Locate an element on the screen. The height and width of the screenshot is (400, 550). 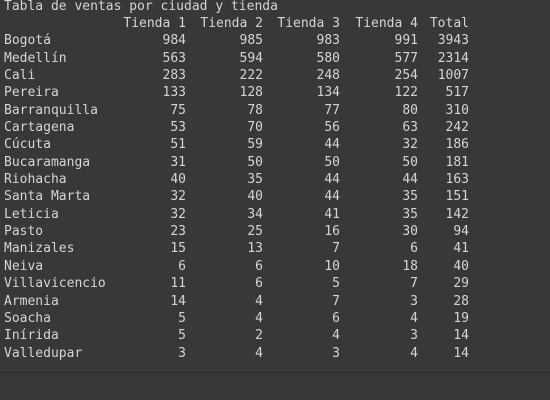
table-row: Armenia 14 4 7 3 28 is located at coordinates (236, 301).